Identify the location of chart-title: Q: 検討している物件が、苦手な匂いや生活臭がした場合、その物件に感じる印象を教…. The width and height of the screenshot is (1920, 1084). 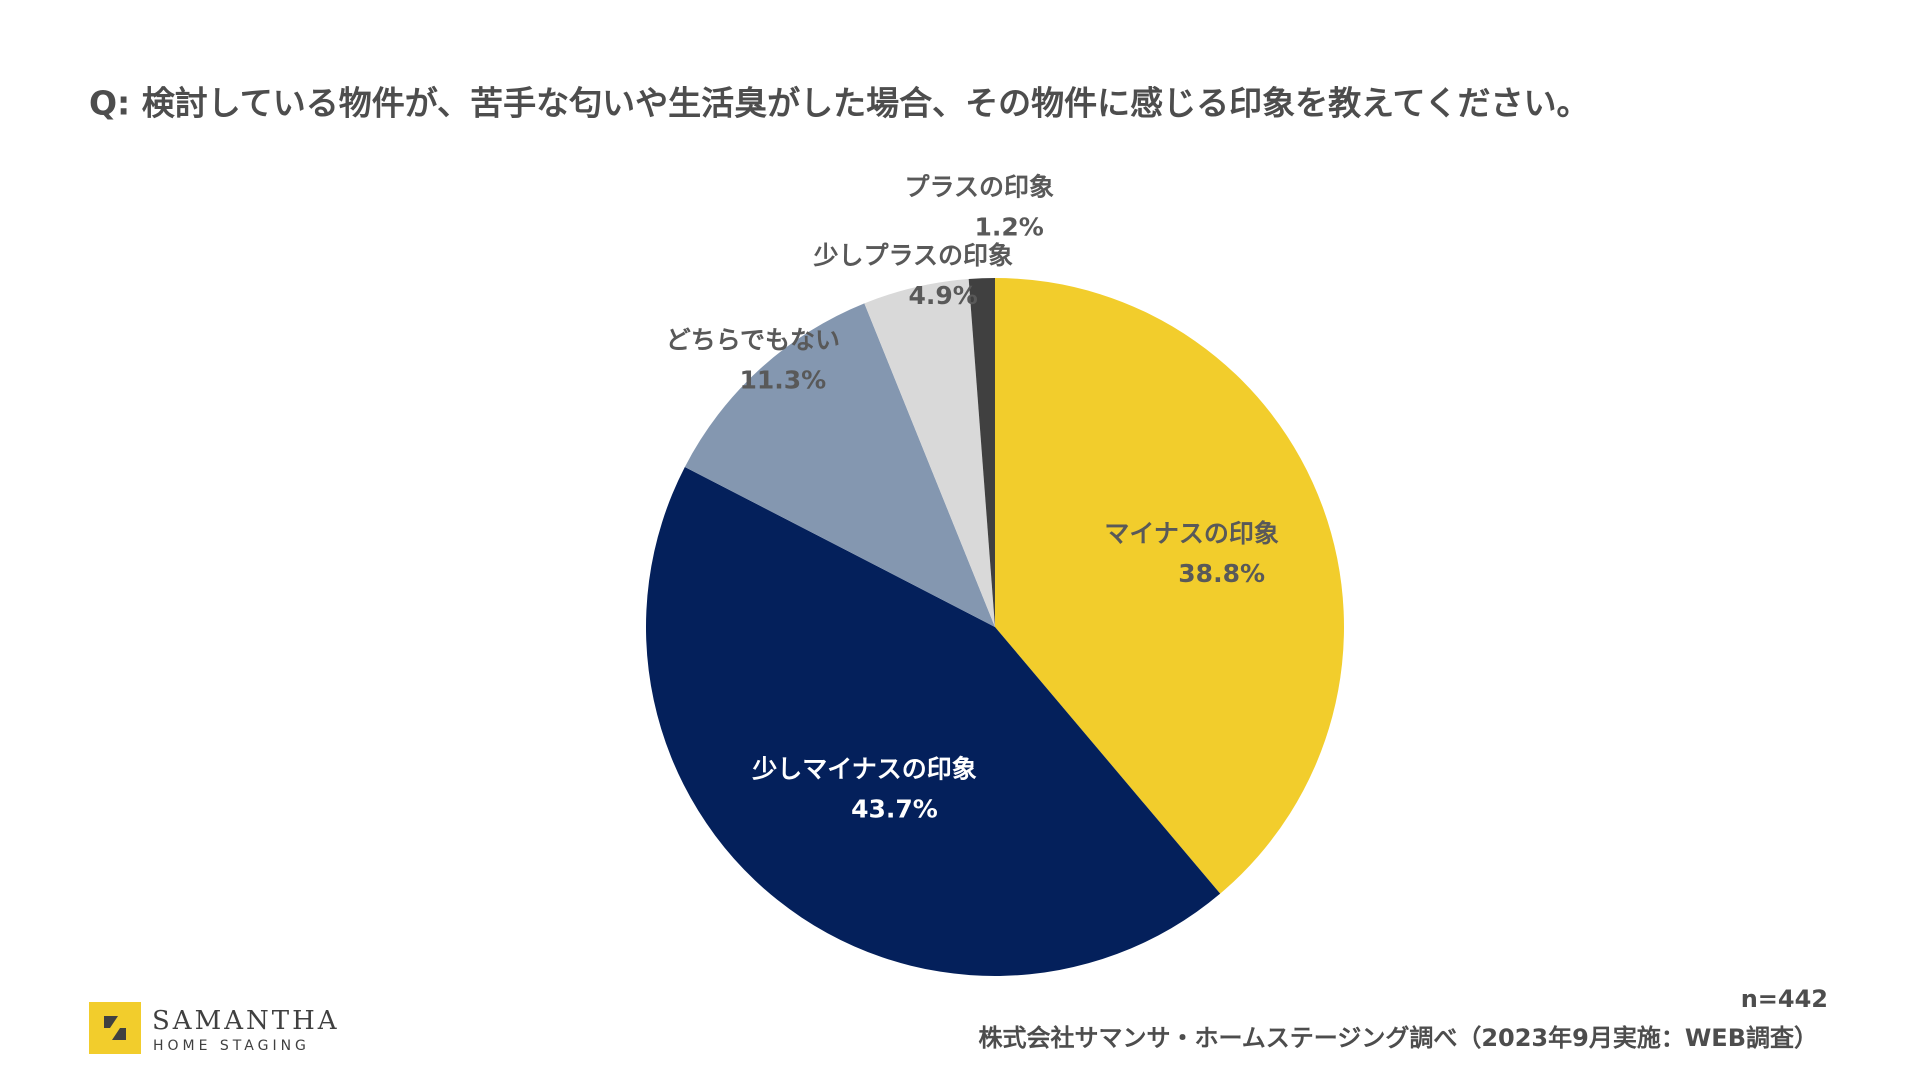
(839, 103).